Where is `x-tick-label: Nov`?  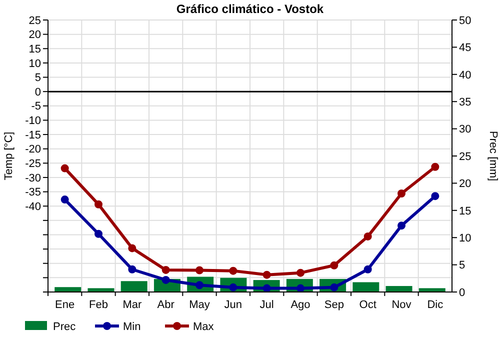
x-tick-label: Nov is located at coordinates (402, 305).